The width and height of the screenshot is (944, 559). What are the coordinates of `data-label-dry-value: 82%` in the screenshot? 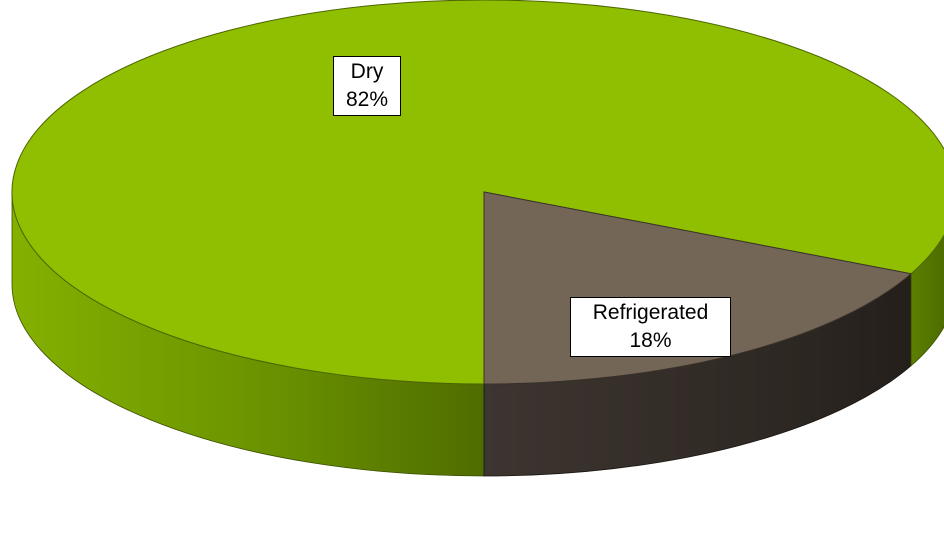 It's located at (367, 99).